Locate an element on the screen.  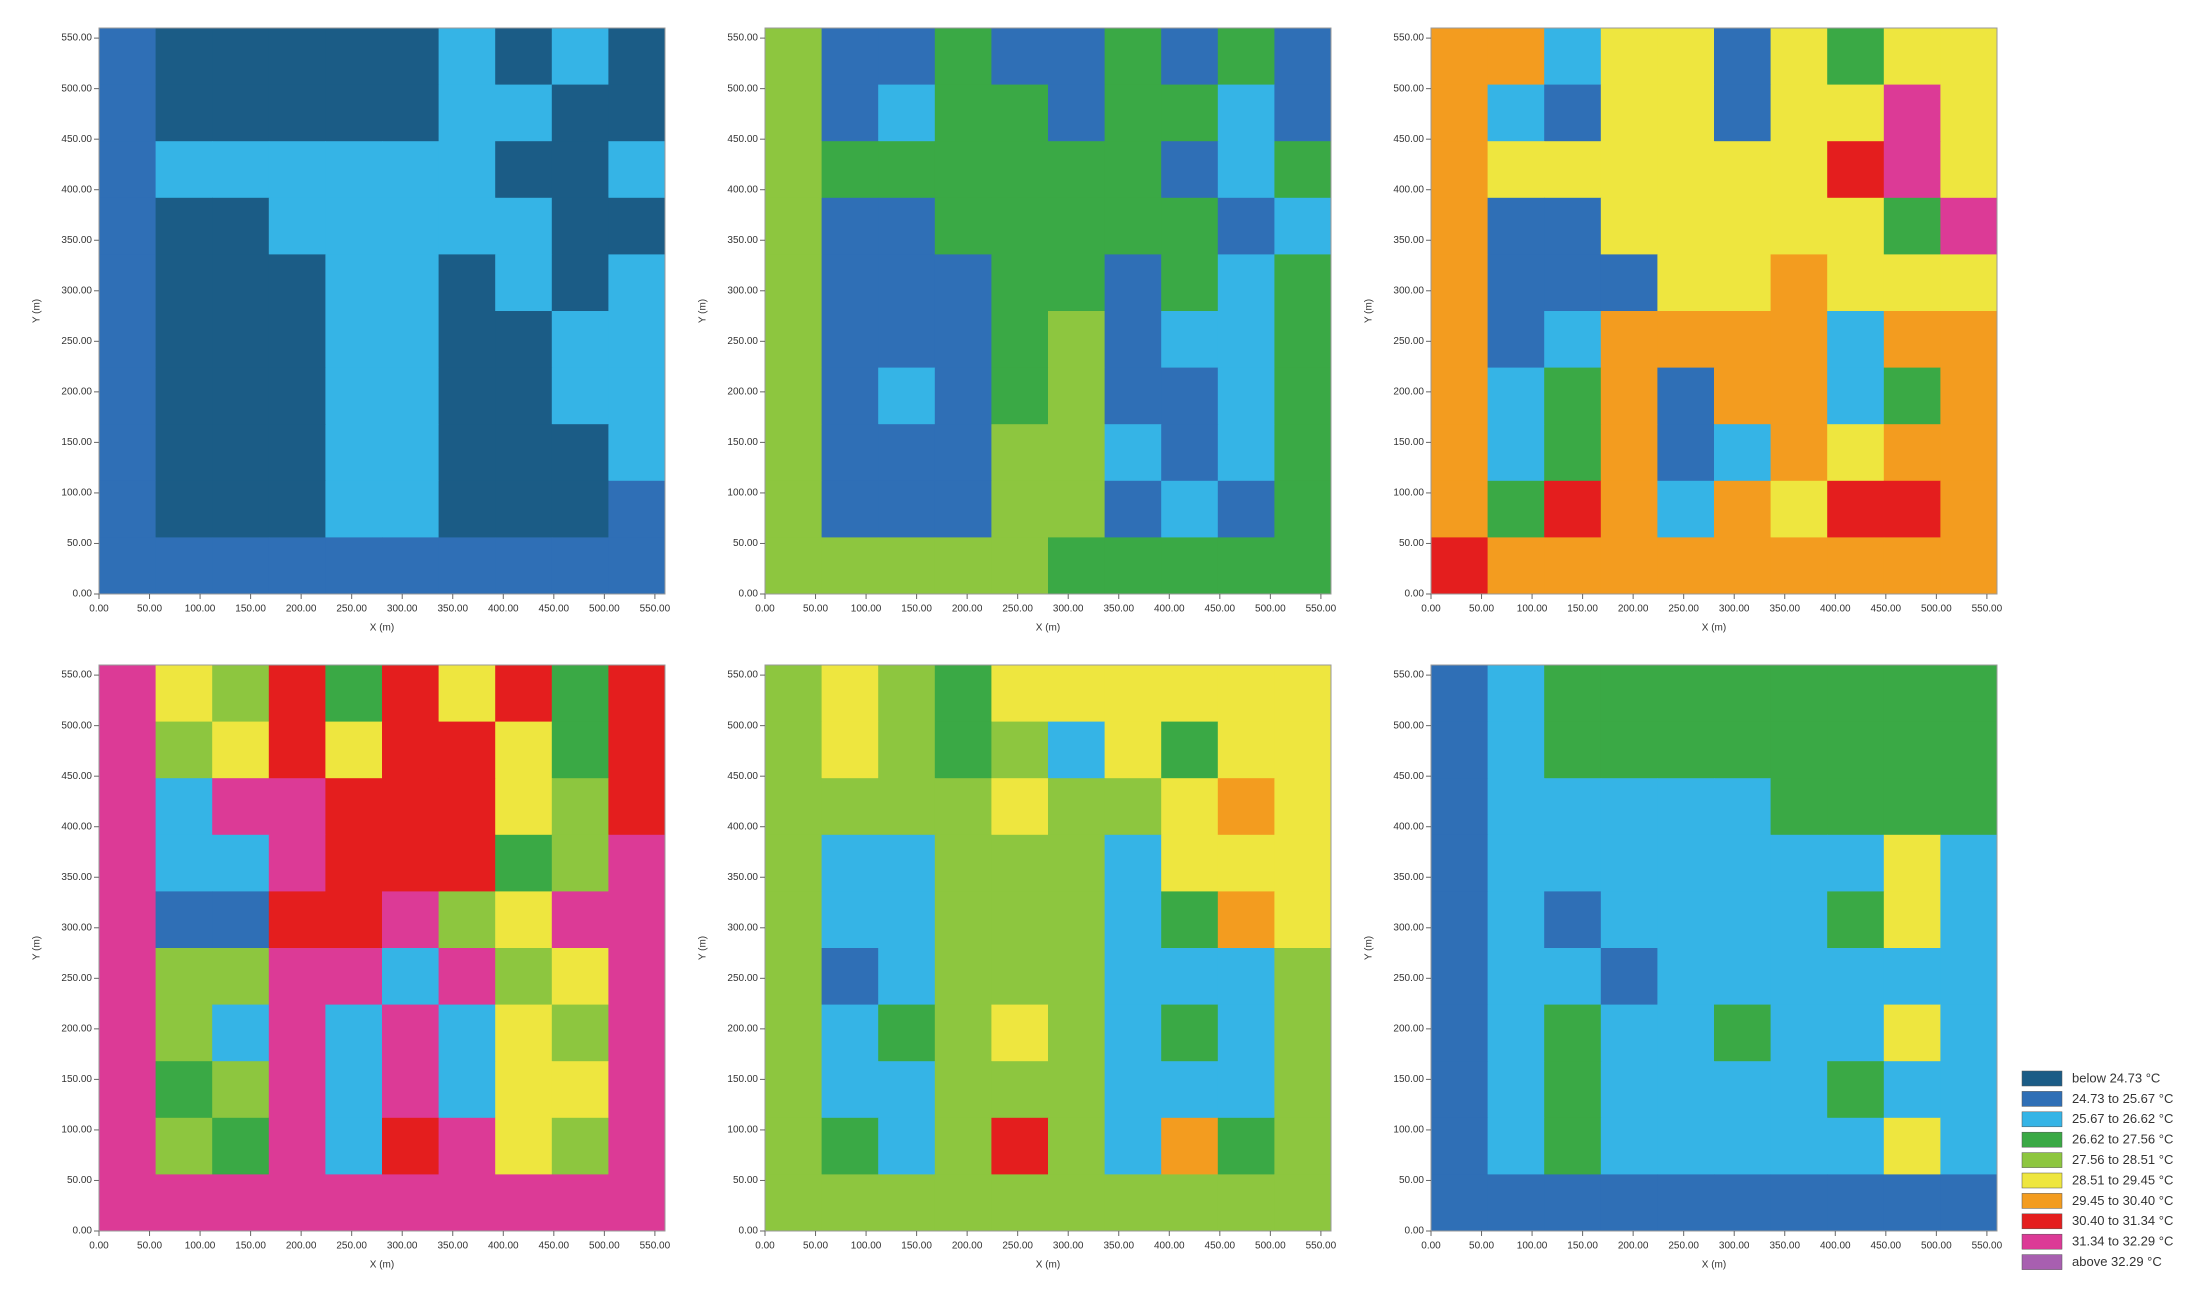
x-tick-label: 350.00 is located at coordinates (1784, 609).